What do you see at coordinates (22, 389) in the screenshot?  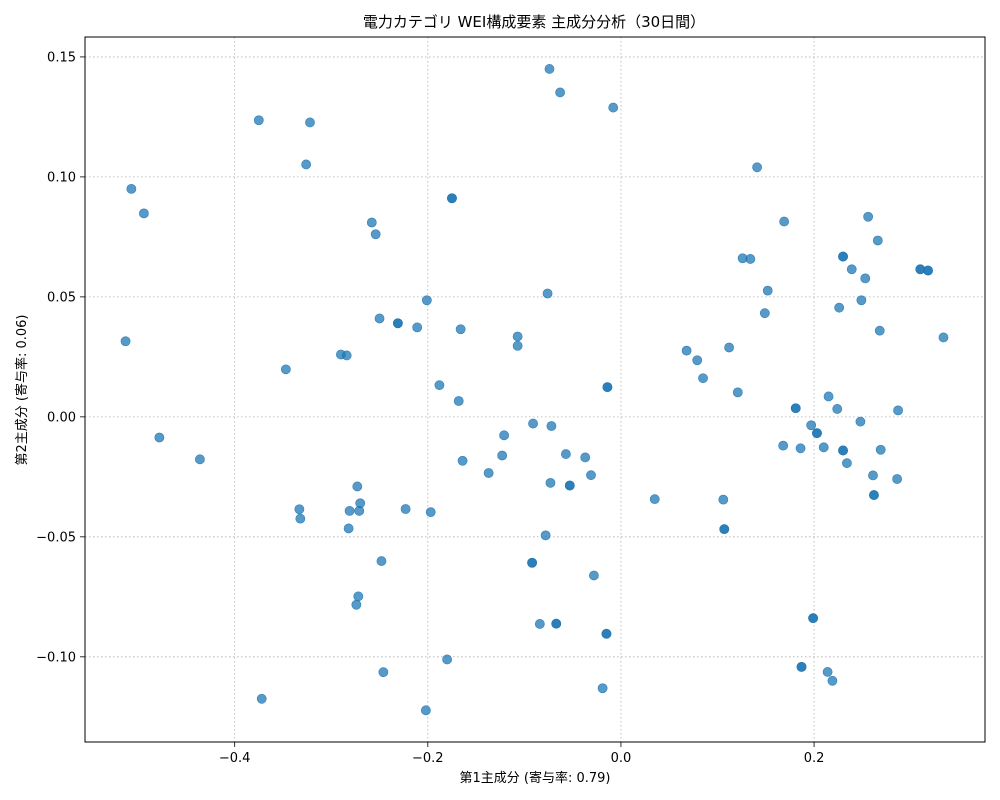 I see `y-axis-label: 第2主成分 (寄与率: 0.06)` at bounding box center [22, 389].